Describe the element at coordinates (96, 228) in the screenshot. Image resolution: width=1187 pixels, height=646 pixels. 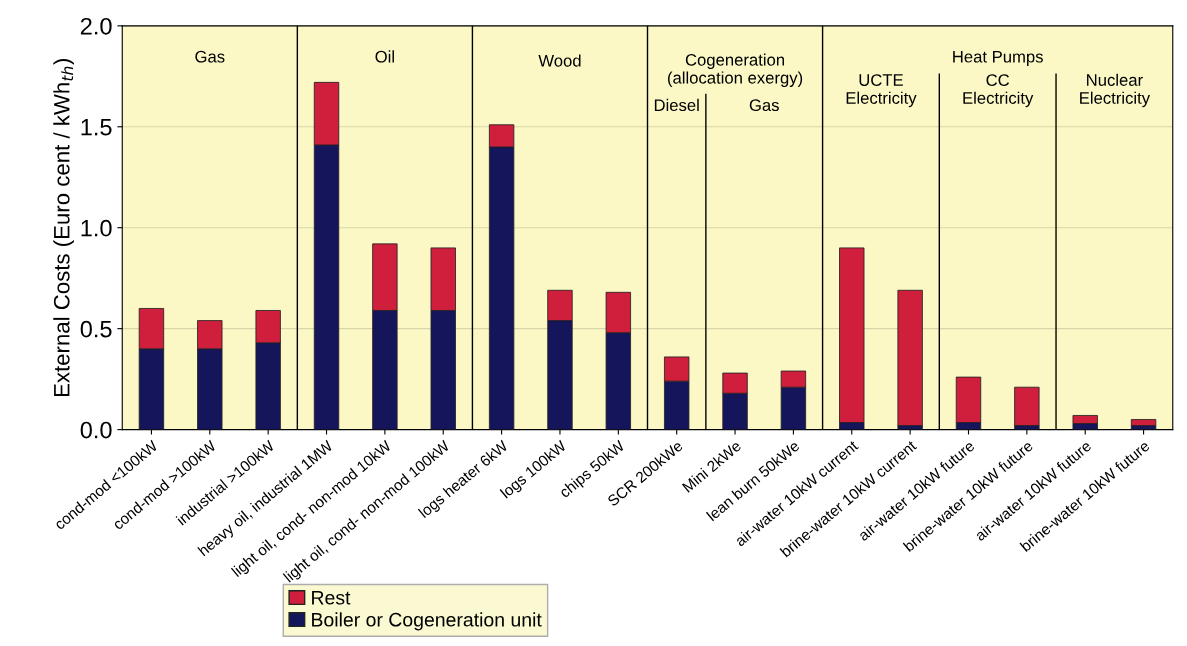
I see `y-tick-label: 1.0` at that location.